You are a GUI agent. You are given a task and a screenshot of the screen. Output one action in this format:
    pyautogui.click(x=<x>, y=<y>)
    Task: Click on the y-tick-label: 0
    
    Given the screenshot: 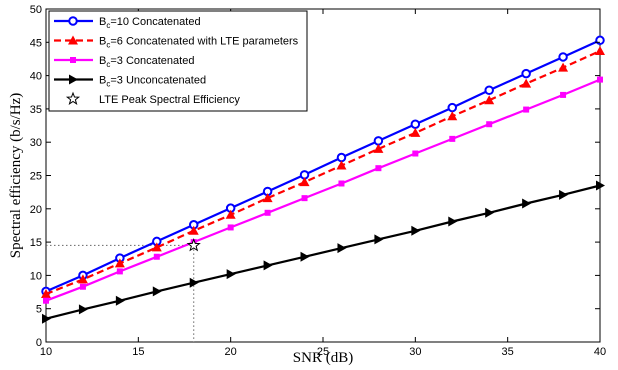 What is the action you would take?
    pyautogui.click(x=39, y=343)
    